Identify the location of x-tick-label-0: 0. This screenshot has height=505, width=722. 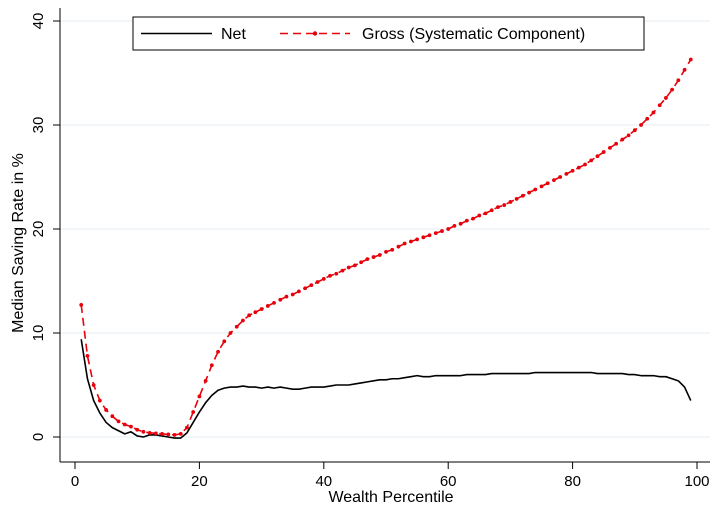
(75, 481).